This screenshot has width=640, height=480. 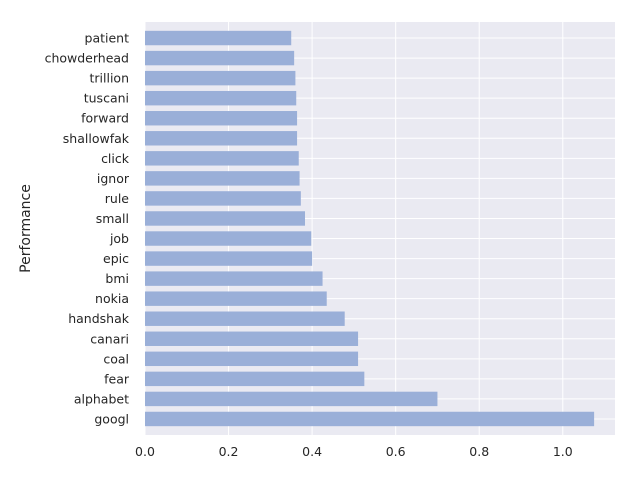 What do you see at coordinates (222, 158) in the screenshot?
I see `bar-click` at bounding box center [222, 158].